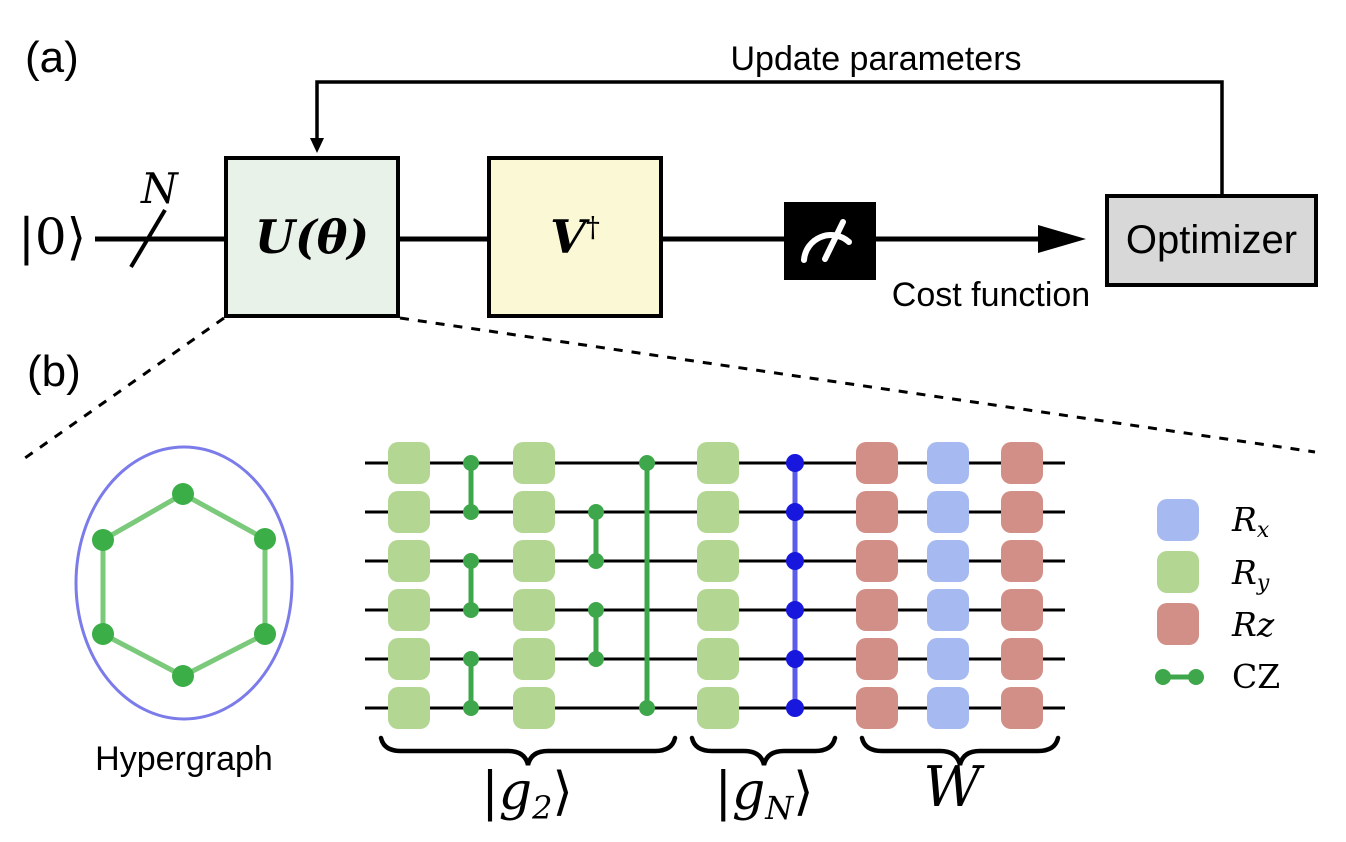 This screenshot has width=1346, height=842. Describe the element at coordinates (52, 57) in the screenshot. I see `panel-a-label: (a)` at that location.